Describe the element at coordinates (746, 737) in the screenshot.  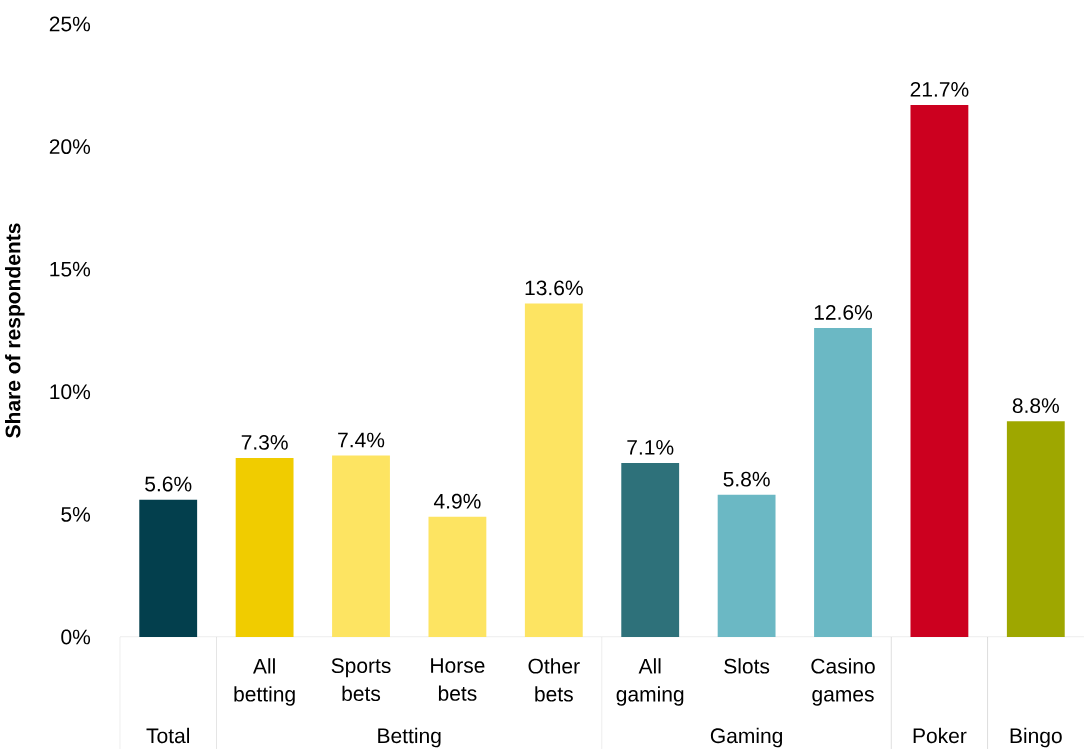
I see `text: Gaming` at that location.